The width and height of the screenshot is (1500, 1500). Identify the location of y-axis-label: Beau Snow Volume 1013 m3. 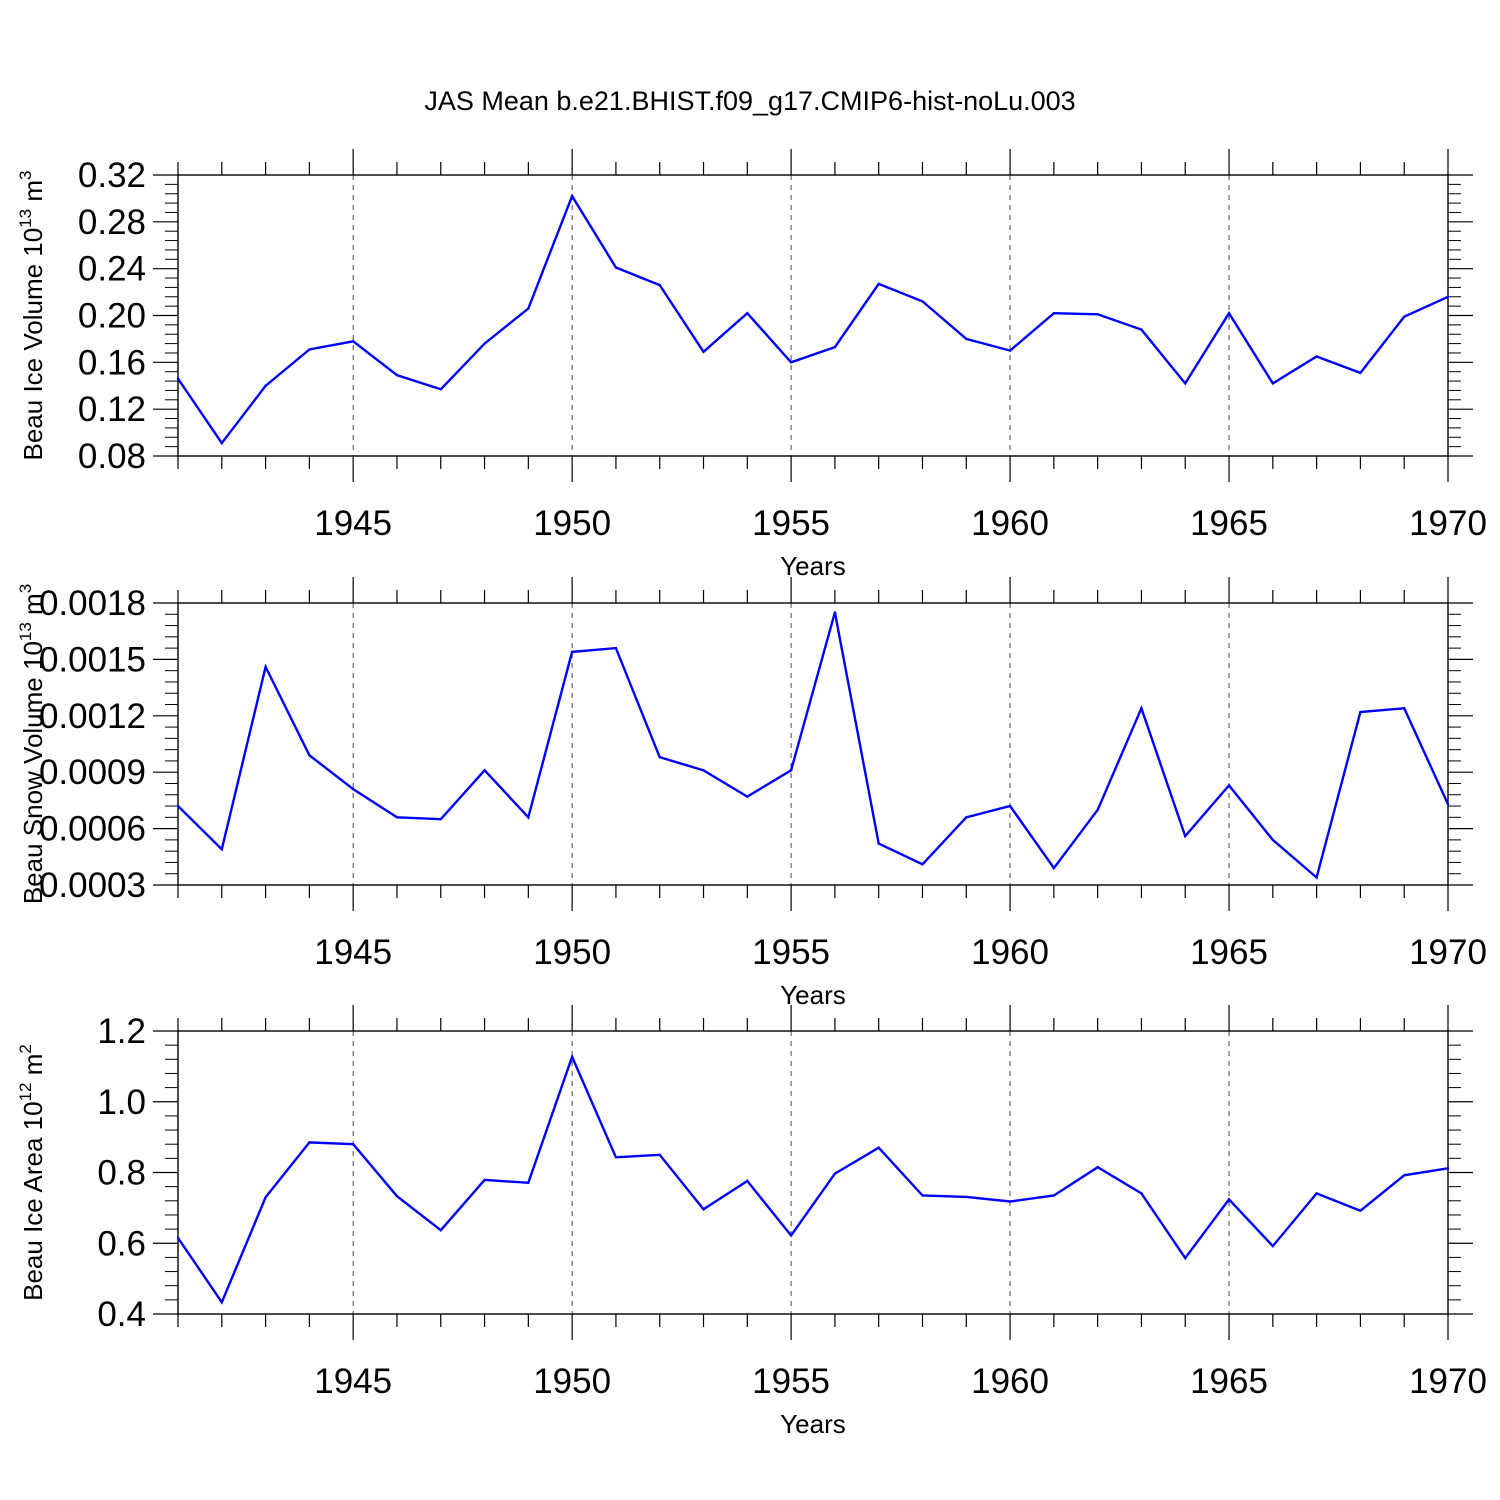
(32, 744).